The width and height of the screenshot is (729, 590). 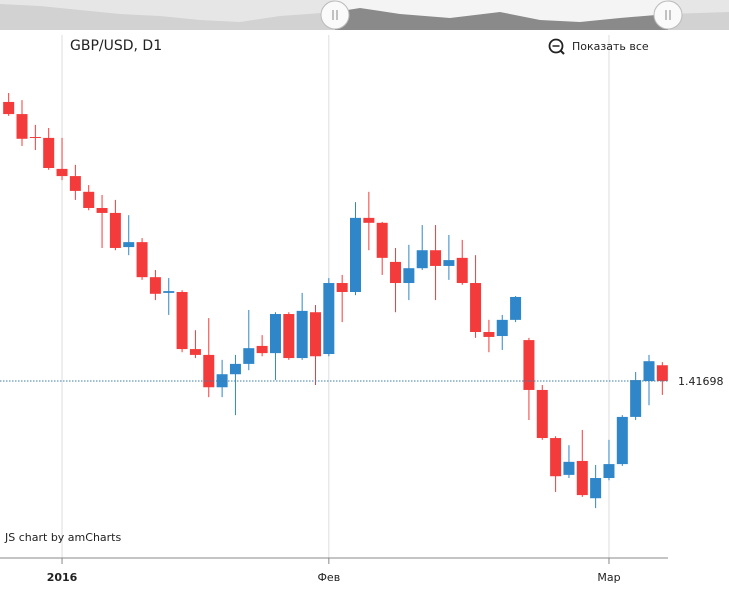 I want to click on scrollbar-graph-selected, so click(x=501, y=19).